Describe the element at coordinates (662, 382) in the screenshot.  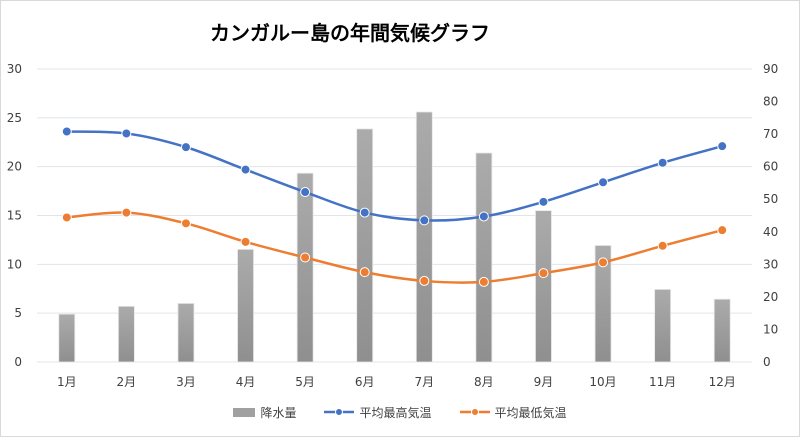
I see `x-tick-label: 11月` at that location.